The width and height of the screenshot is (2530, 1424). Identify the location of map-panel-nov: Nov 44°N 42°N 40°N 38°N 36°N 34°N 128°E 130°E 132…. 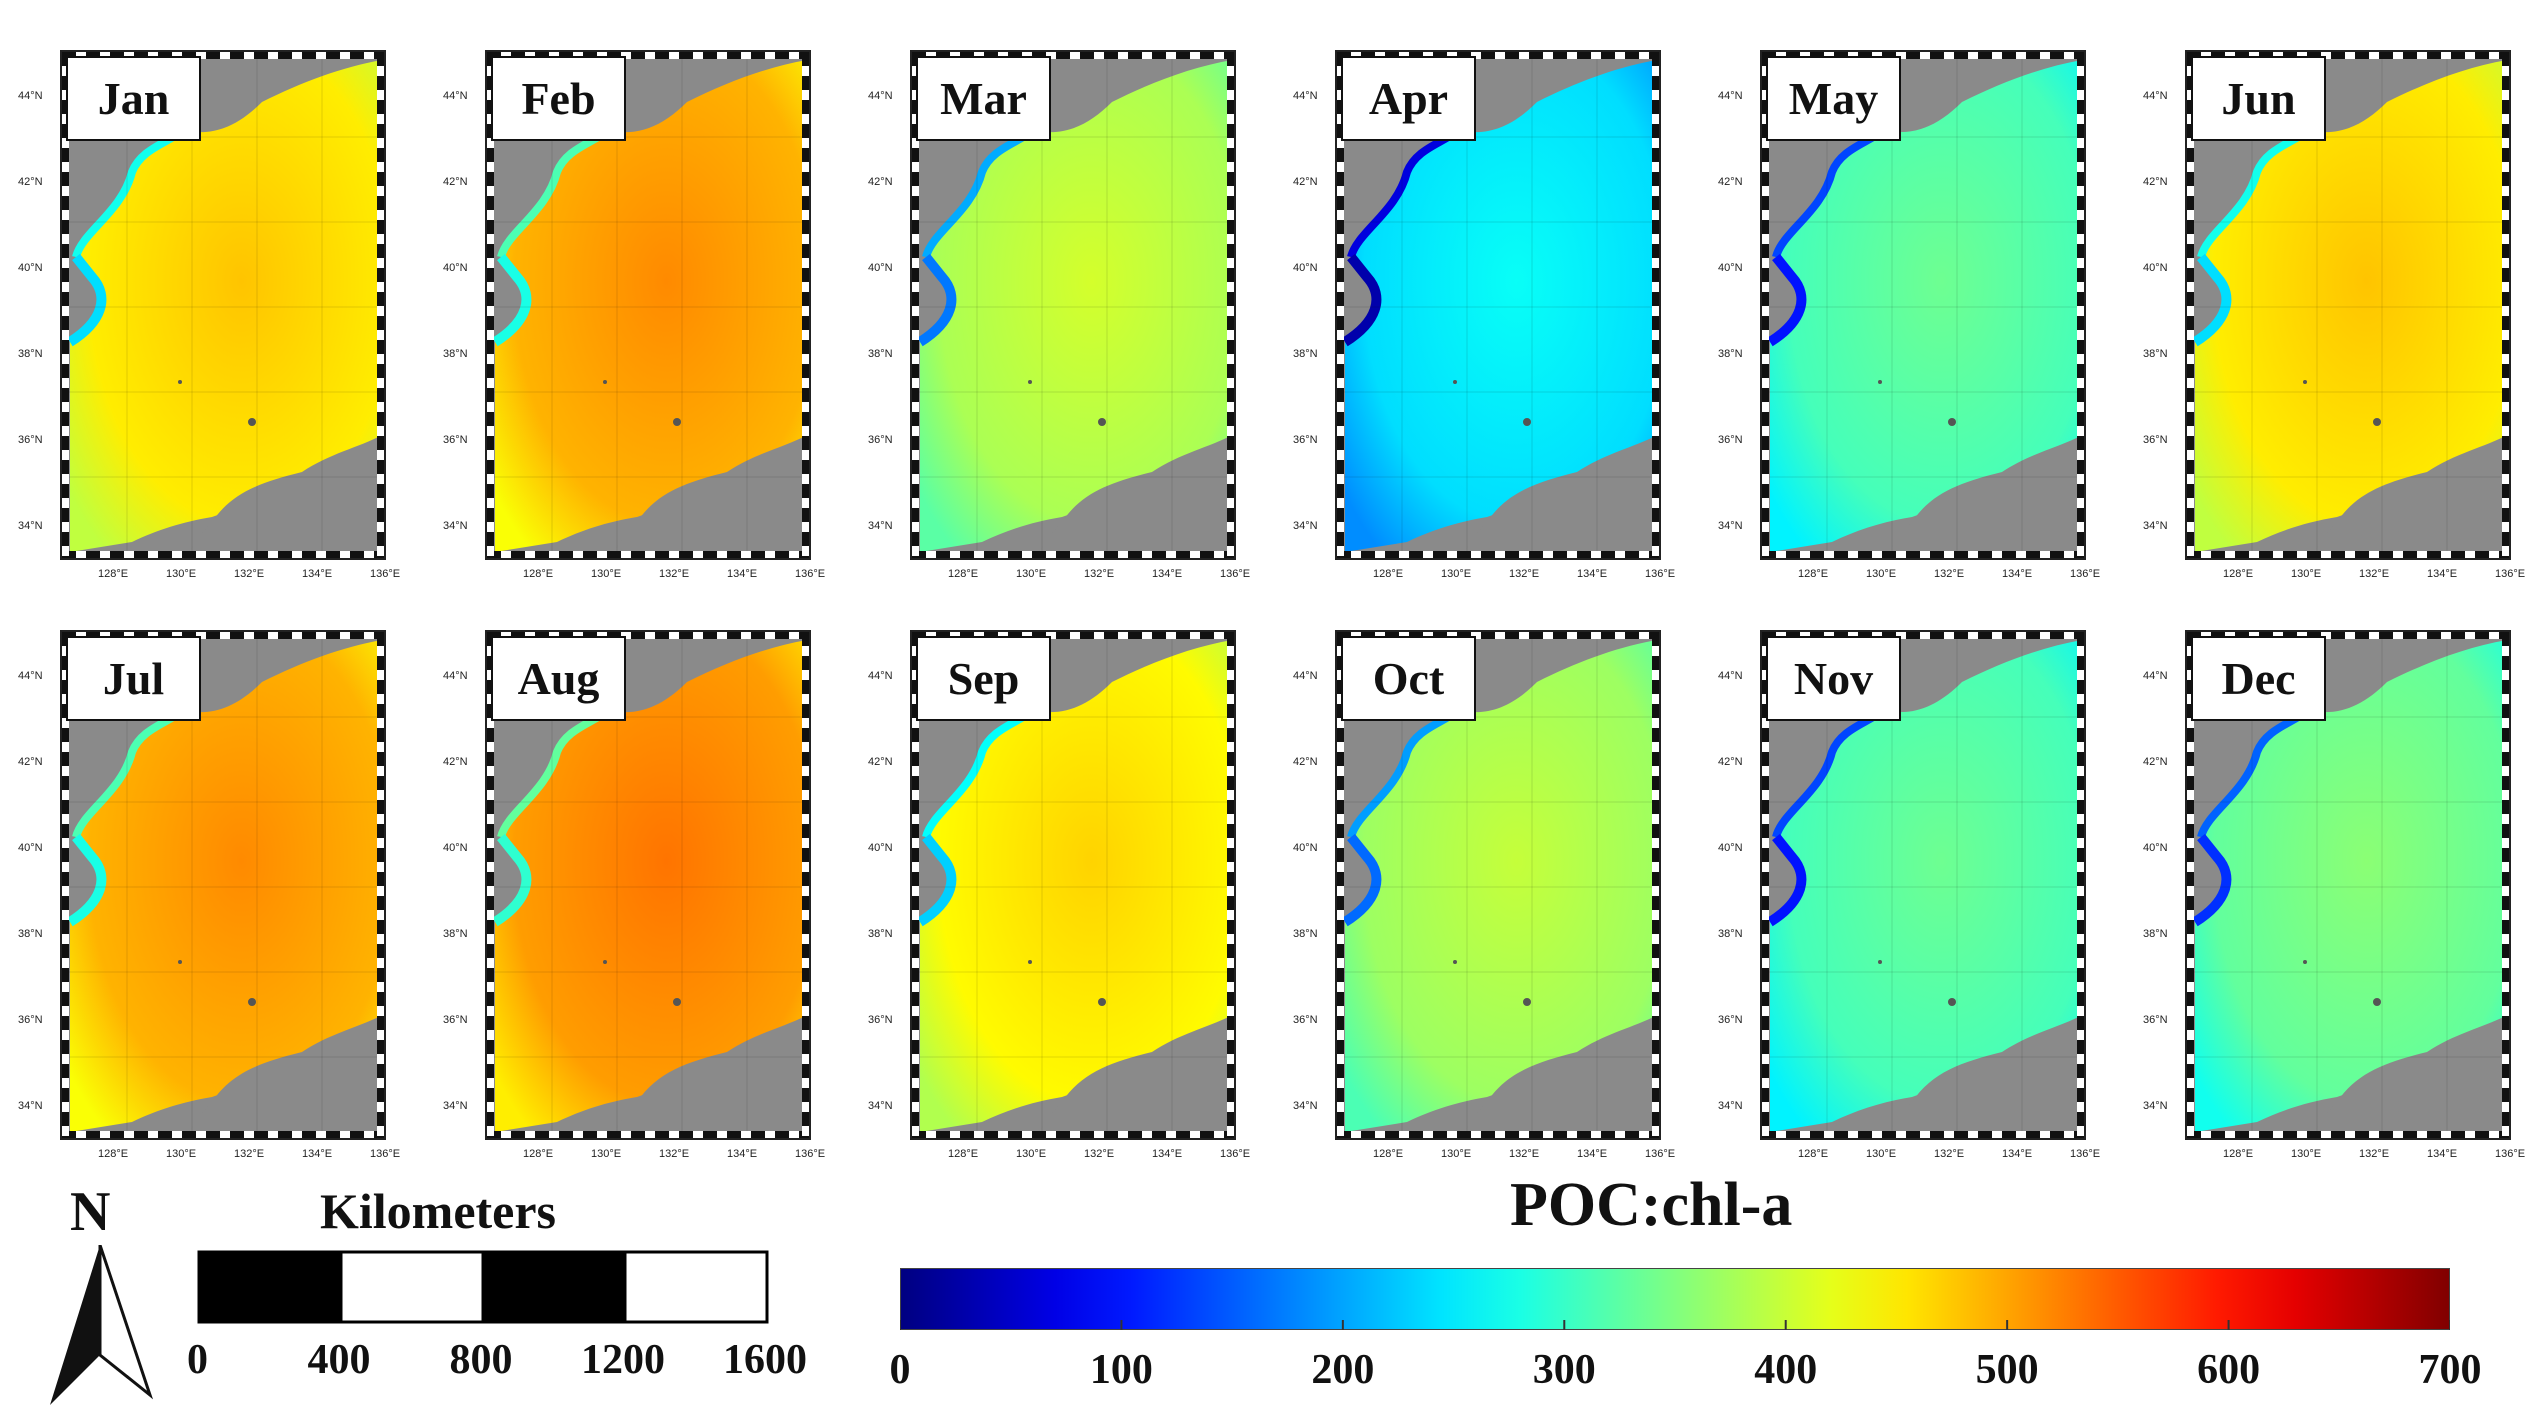
(1909, 895).